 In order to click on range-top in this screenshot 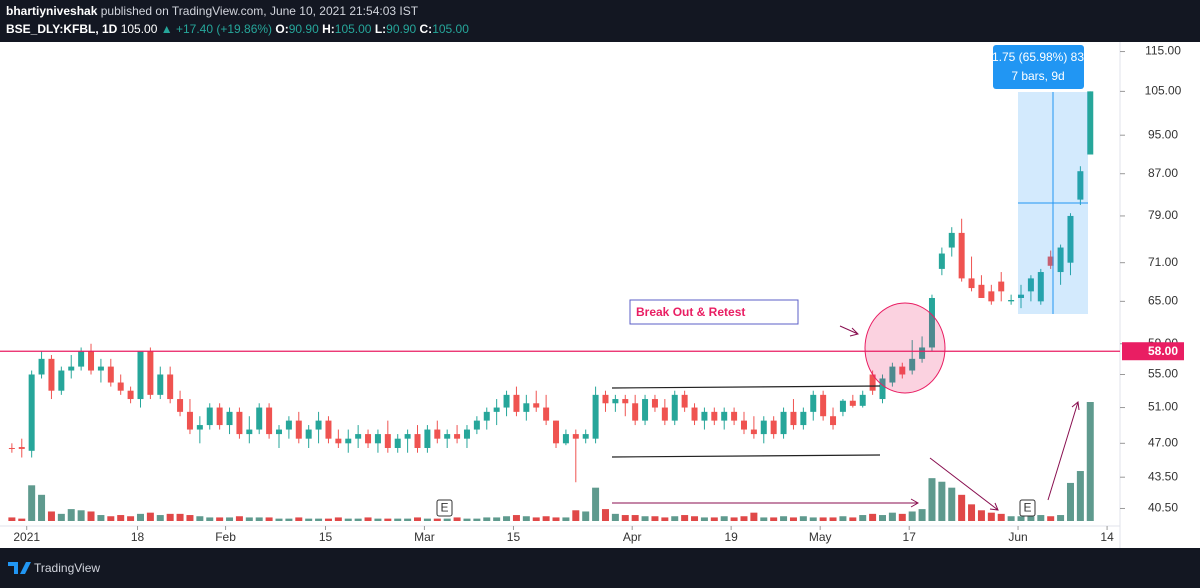, I will do `click(746, 387)`.